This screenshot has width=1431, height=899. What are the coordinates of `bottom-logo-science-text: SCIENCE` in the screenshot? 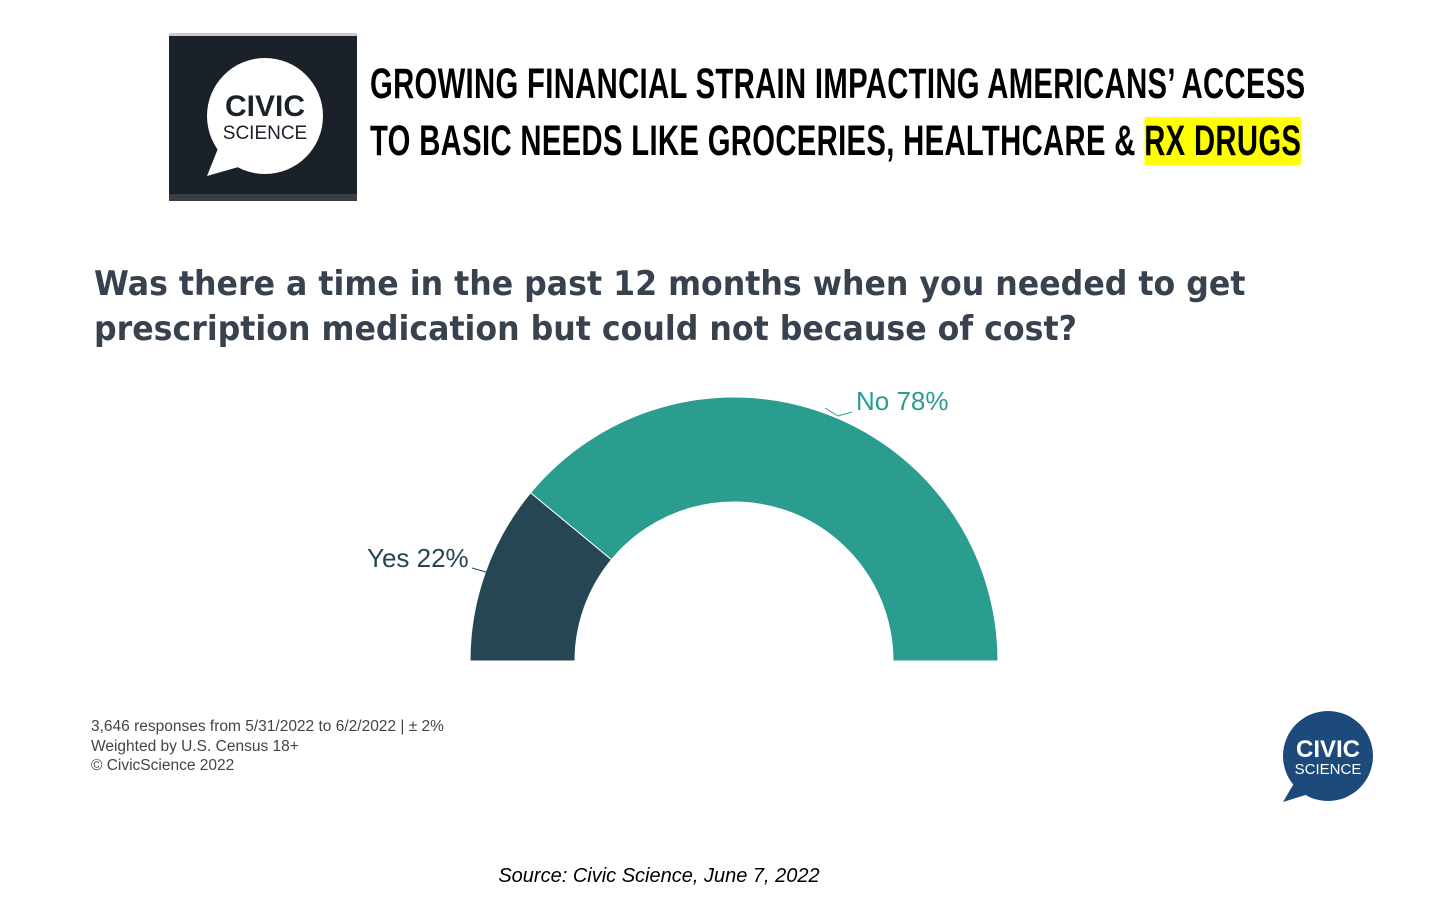 It's located at (1328, 769).